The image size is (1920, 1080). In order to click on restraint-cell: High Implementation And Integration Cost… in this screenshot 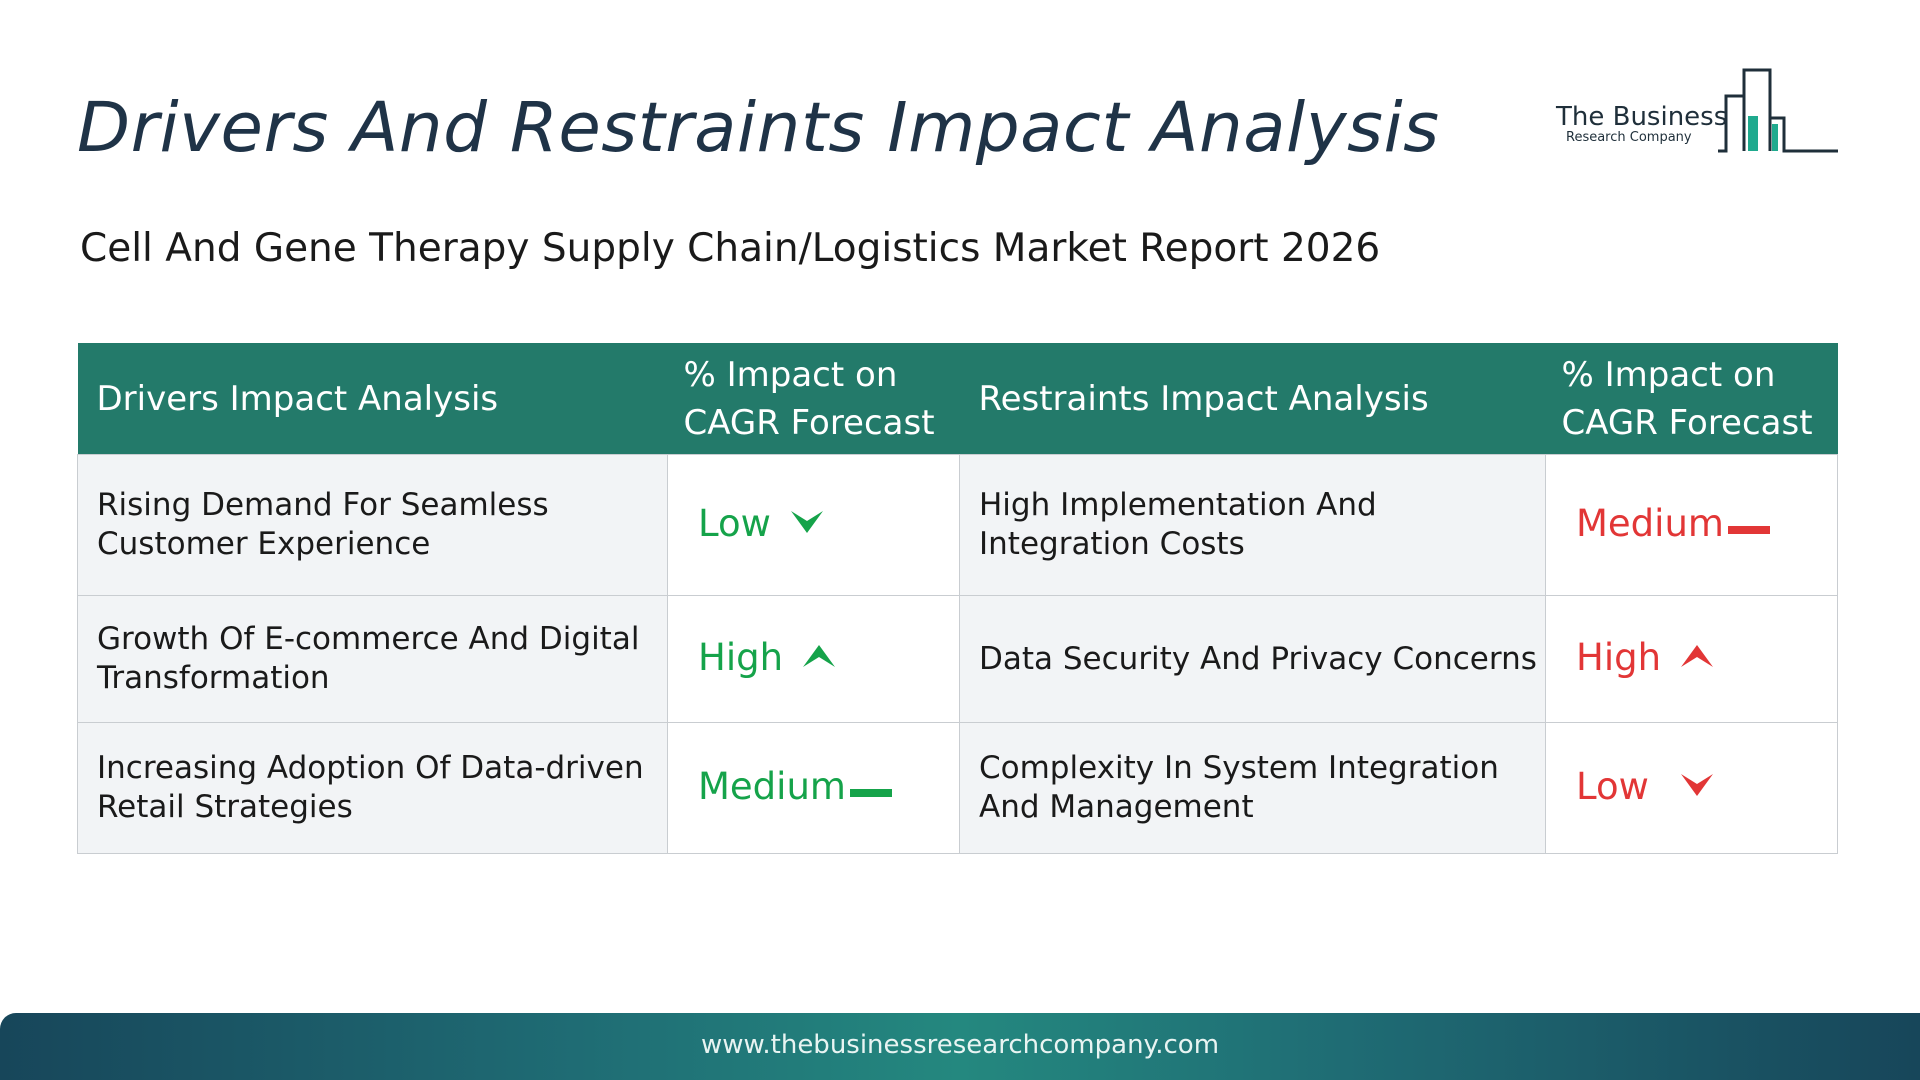, I will do `click(1252, 525)`.